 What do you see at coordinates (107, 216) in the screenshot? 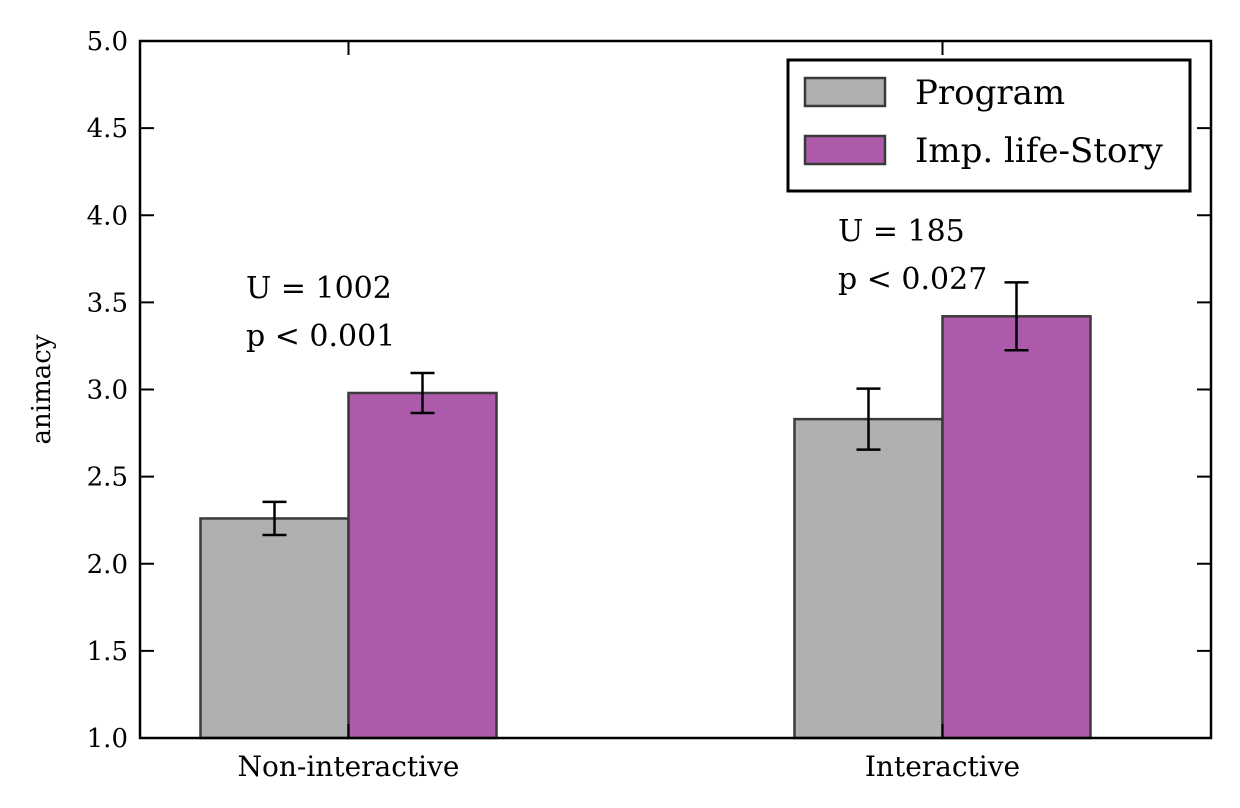
I see `y-tick-label-6: 4.0` at bounding box center [107, 216].